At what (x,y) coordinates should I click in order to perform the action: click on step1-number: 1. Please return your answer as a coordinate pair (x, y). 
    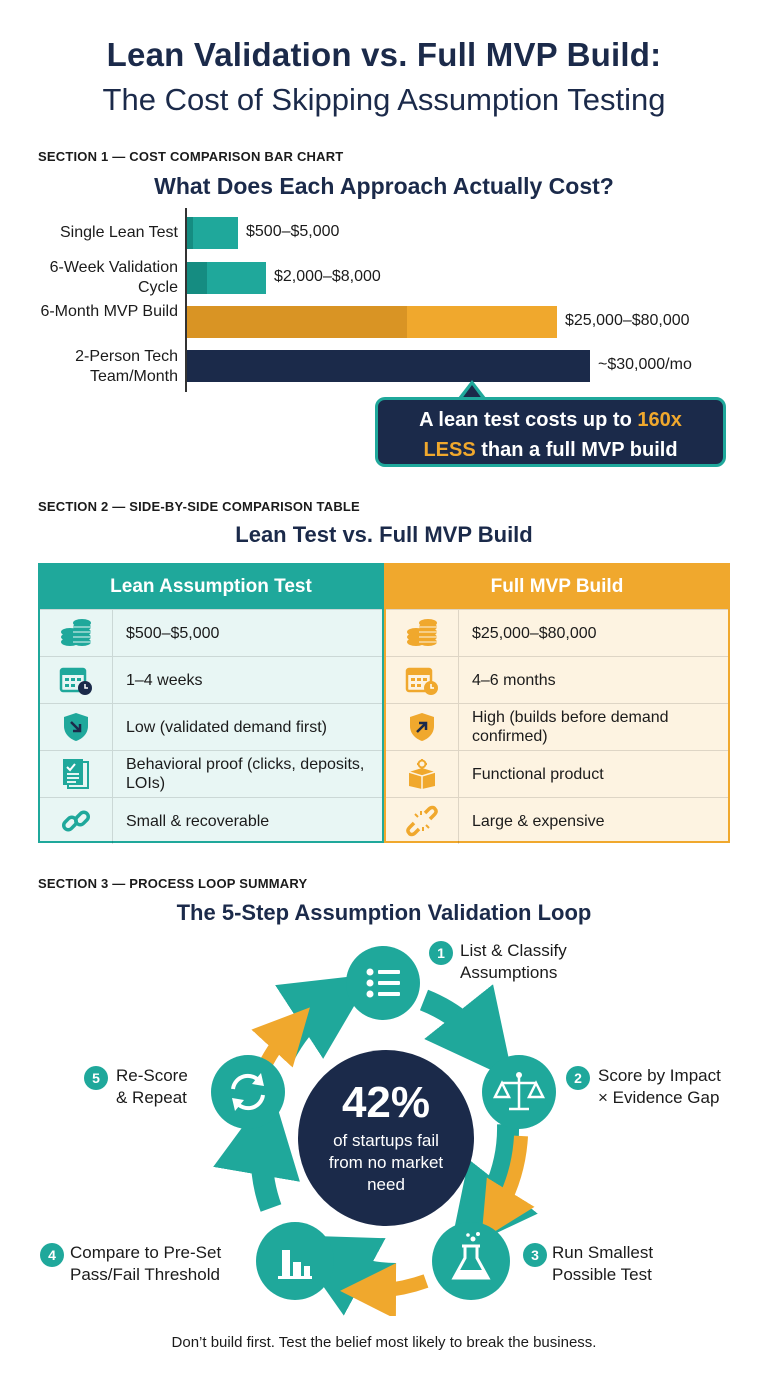
    Looking at the image, I should click on (441, 953).